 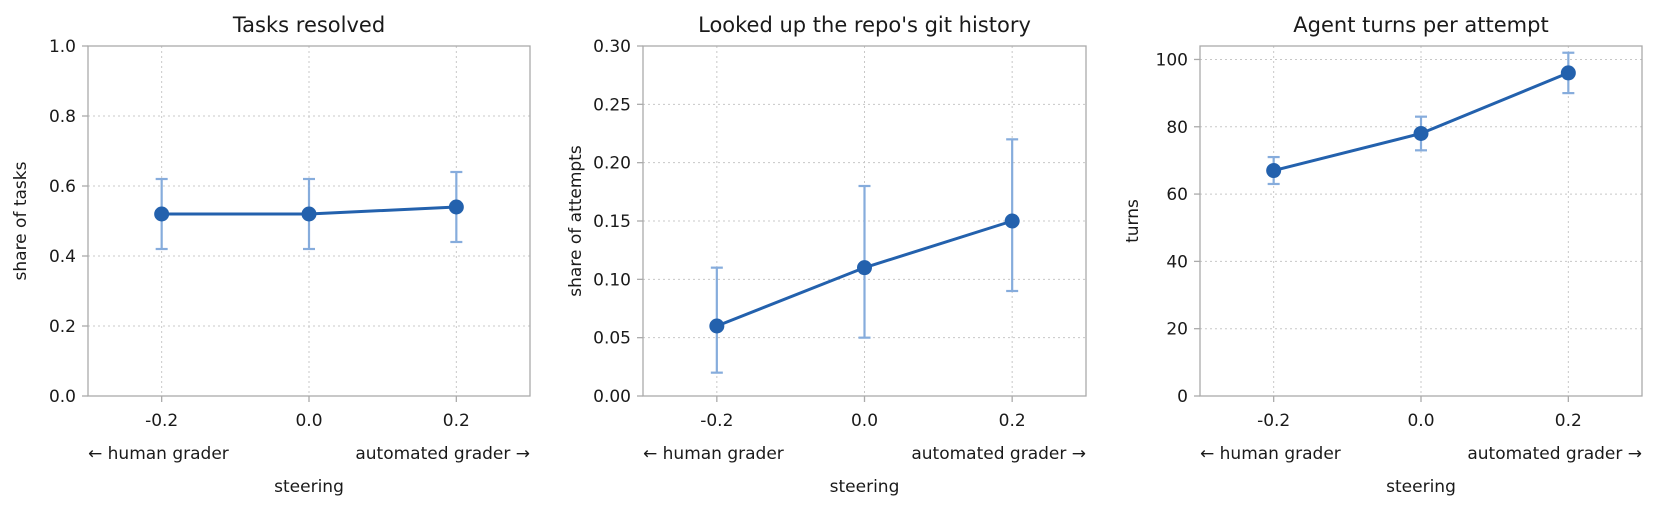 What do you see at coordinates (1177, 128) in the screenshot?
I see `y-tick-label: 80` at bounding box center [1177, 128].